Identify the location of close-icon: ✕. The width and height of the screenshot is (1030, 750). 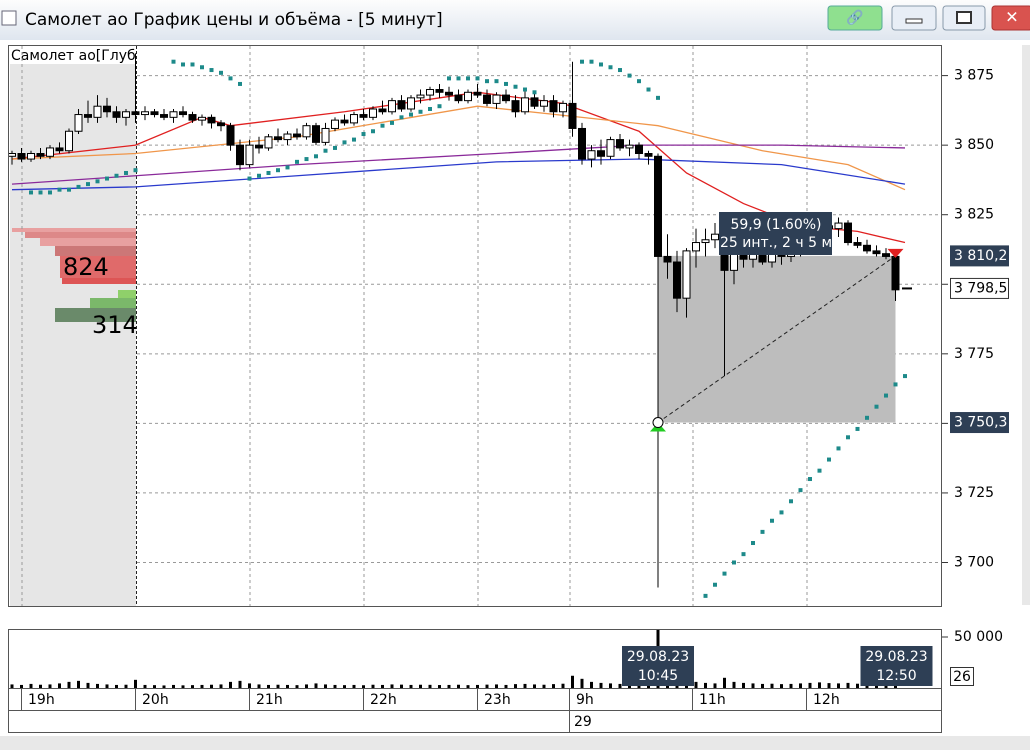
(1011, 17).